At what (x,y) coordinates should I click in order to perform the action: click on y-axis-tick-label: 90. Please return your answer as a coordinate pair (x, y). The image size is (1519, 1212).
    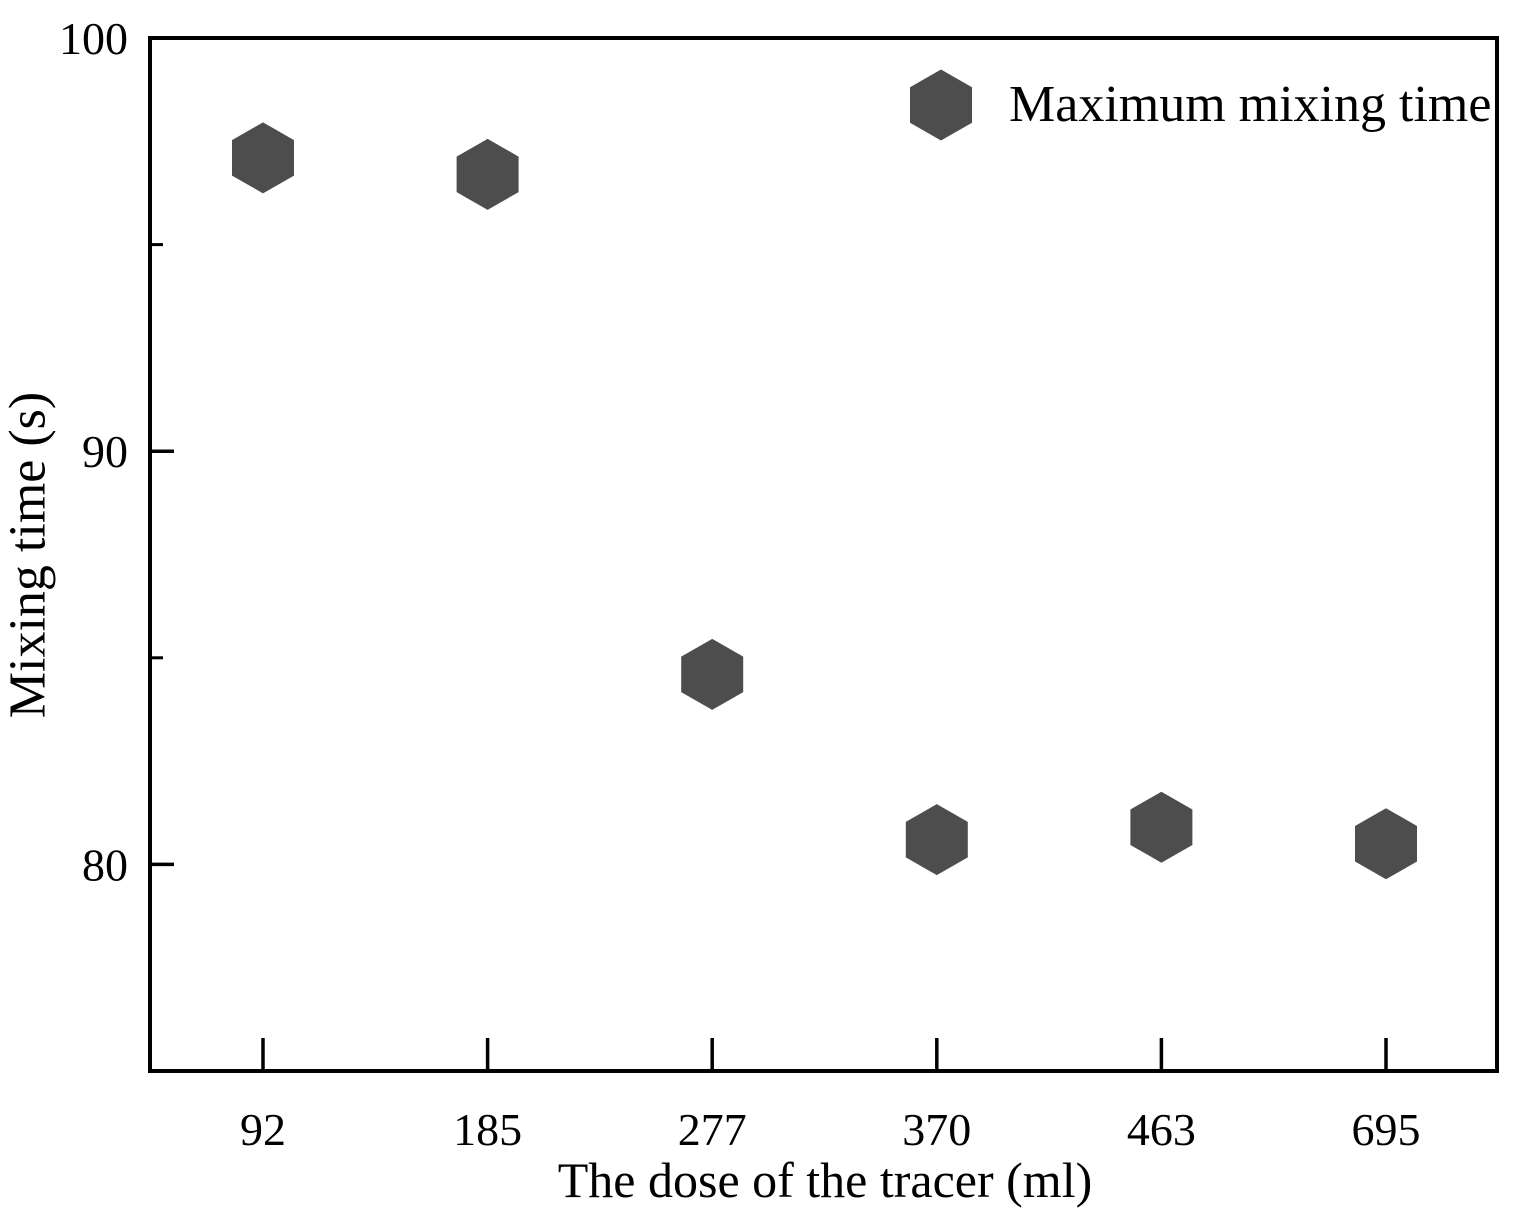
    Looking at the image, I should click on (105, 451).